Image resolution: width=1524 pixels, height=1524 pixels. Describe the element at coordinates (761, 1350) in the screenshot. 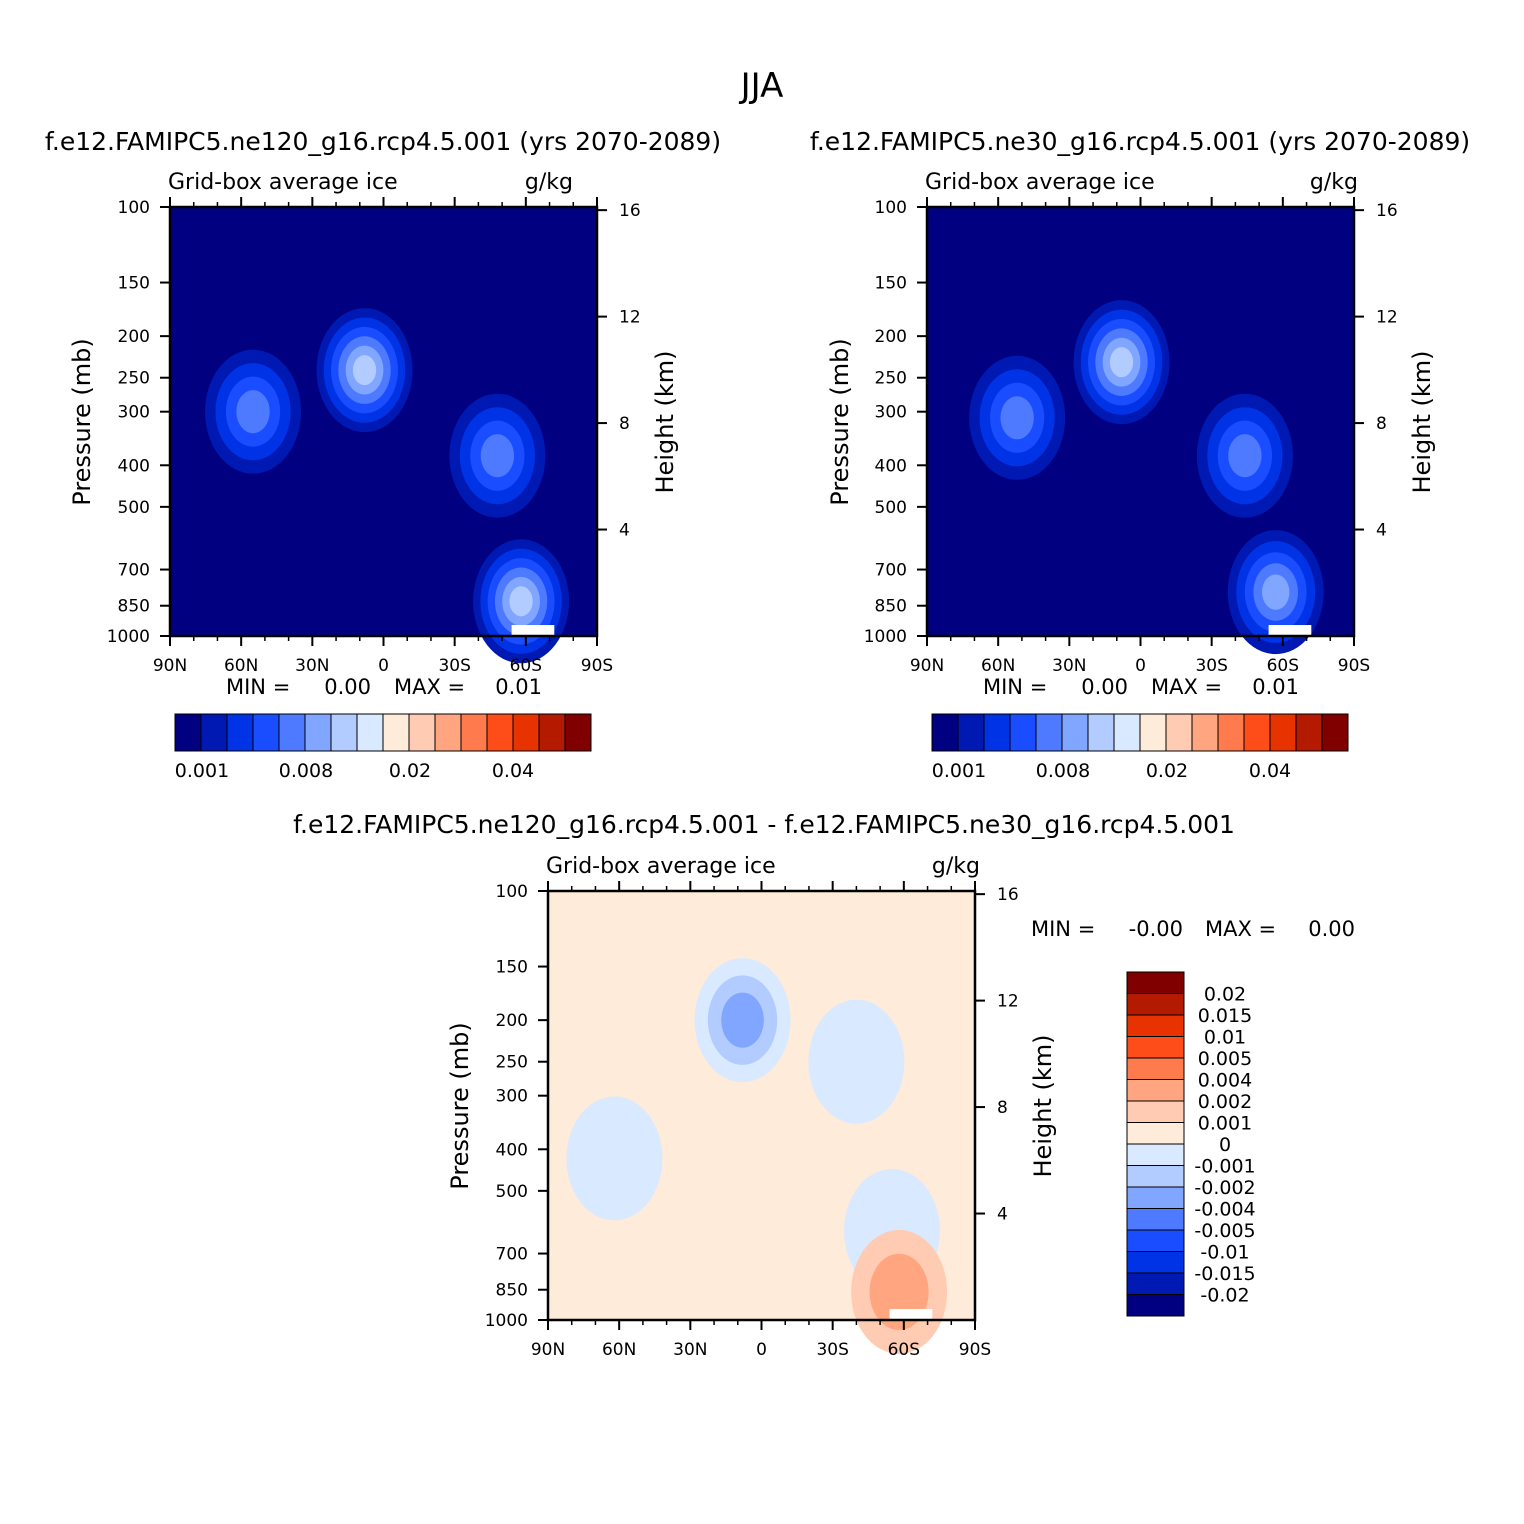

I see `x-tick-label: 0` at that location.